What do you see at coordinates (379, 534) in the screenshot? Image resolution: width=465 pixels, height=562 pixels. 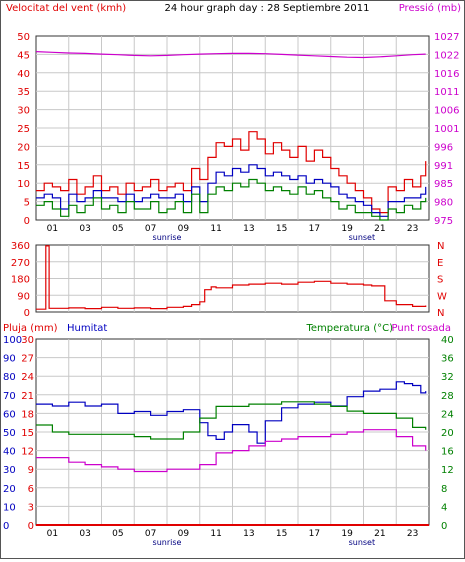 I see `climate-x-tick: 21` at bounding box center [379, 534].